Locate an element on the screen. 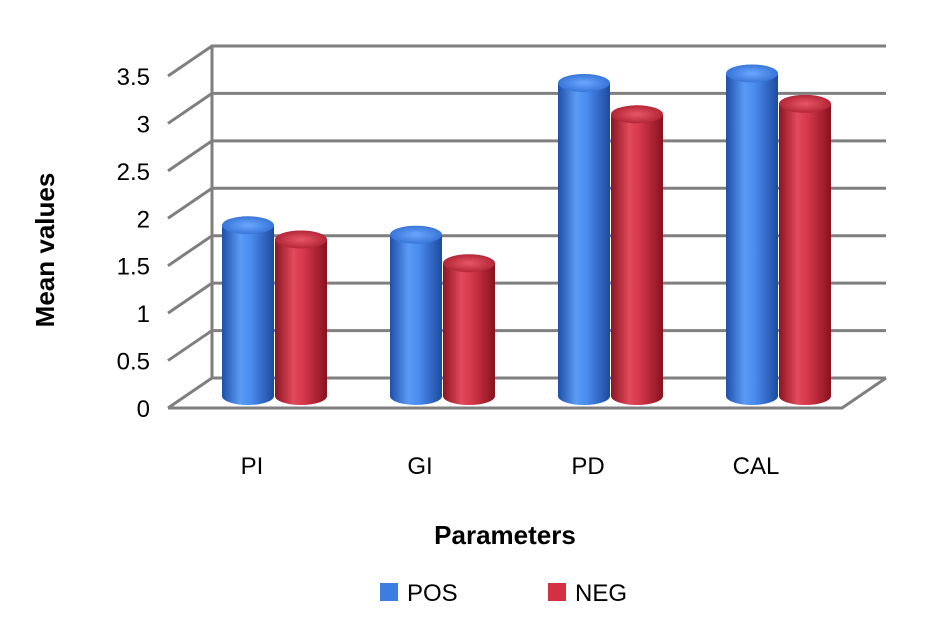  legend-item-pos: POS is located at coordinates (419, 593).